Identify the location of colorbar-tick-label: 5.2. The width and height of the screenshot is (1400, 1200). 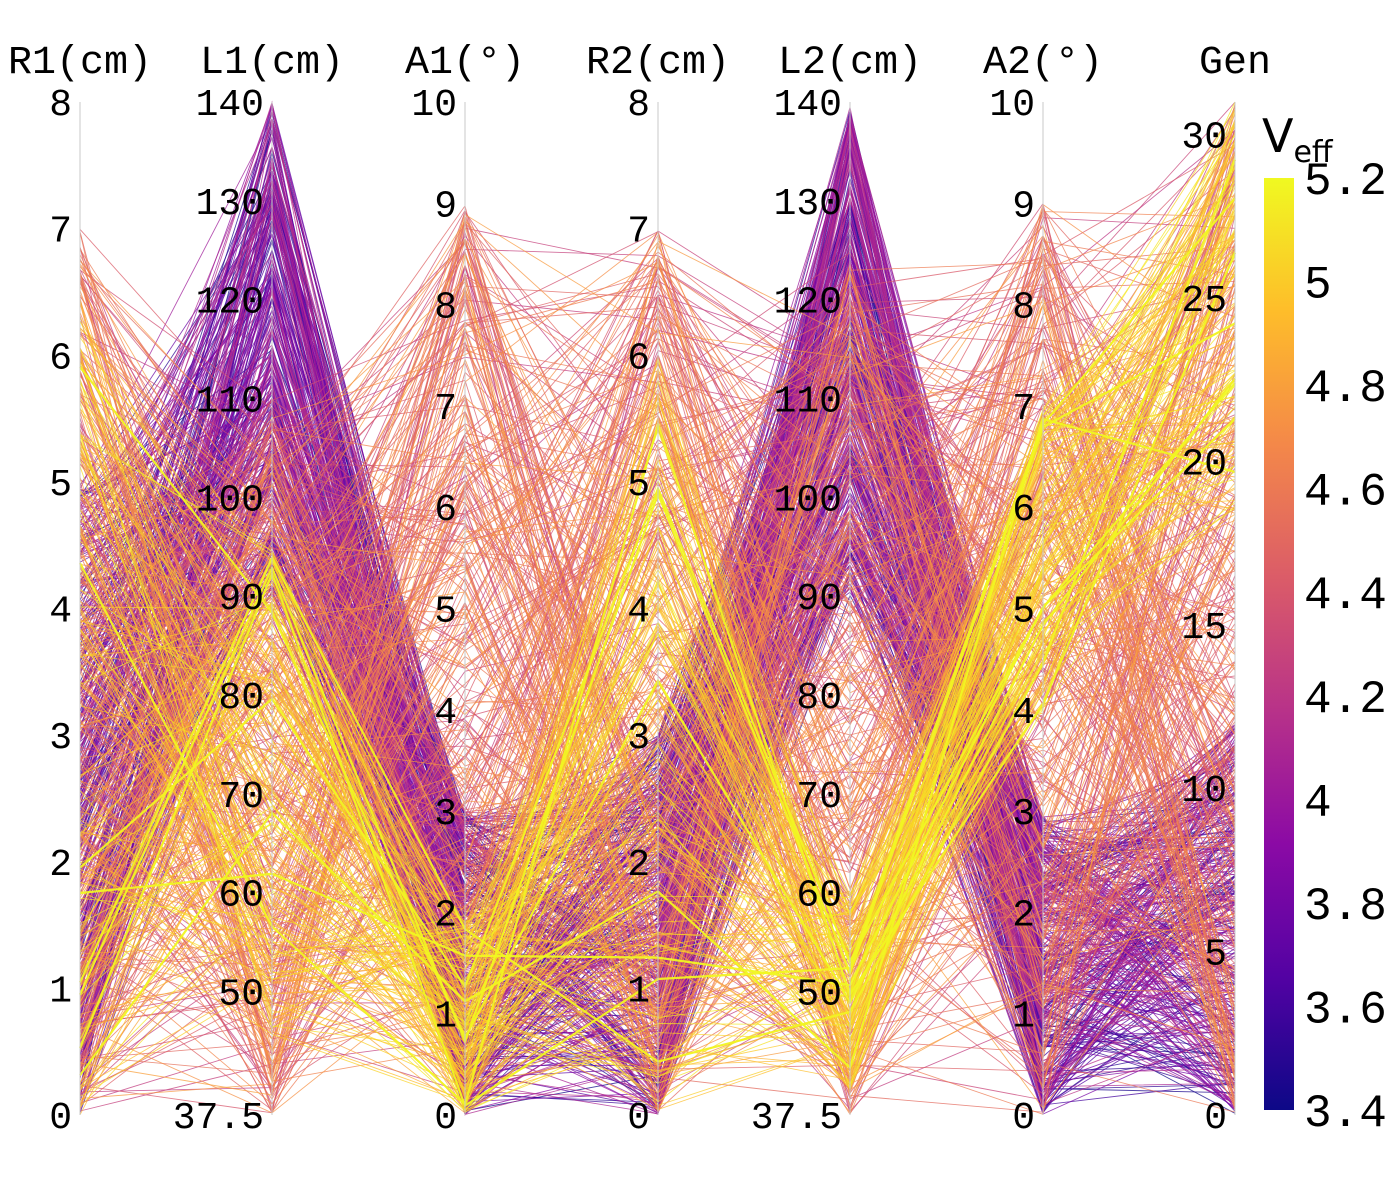
(1345, 182).